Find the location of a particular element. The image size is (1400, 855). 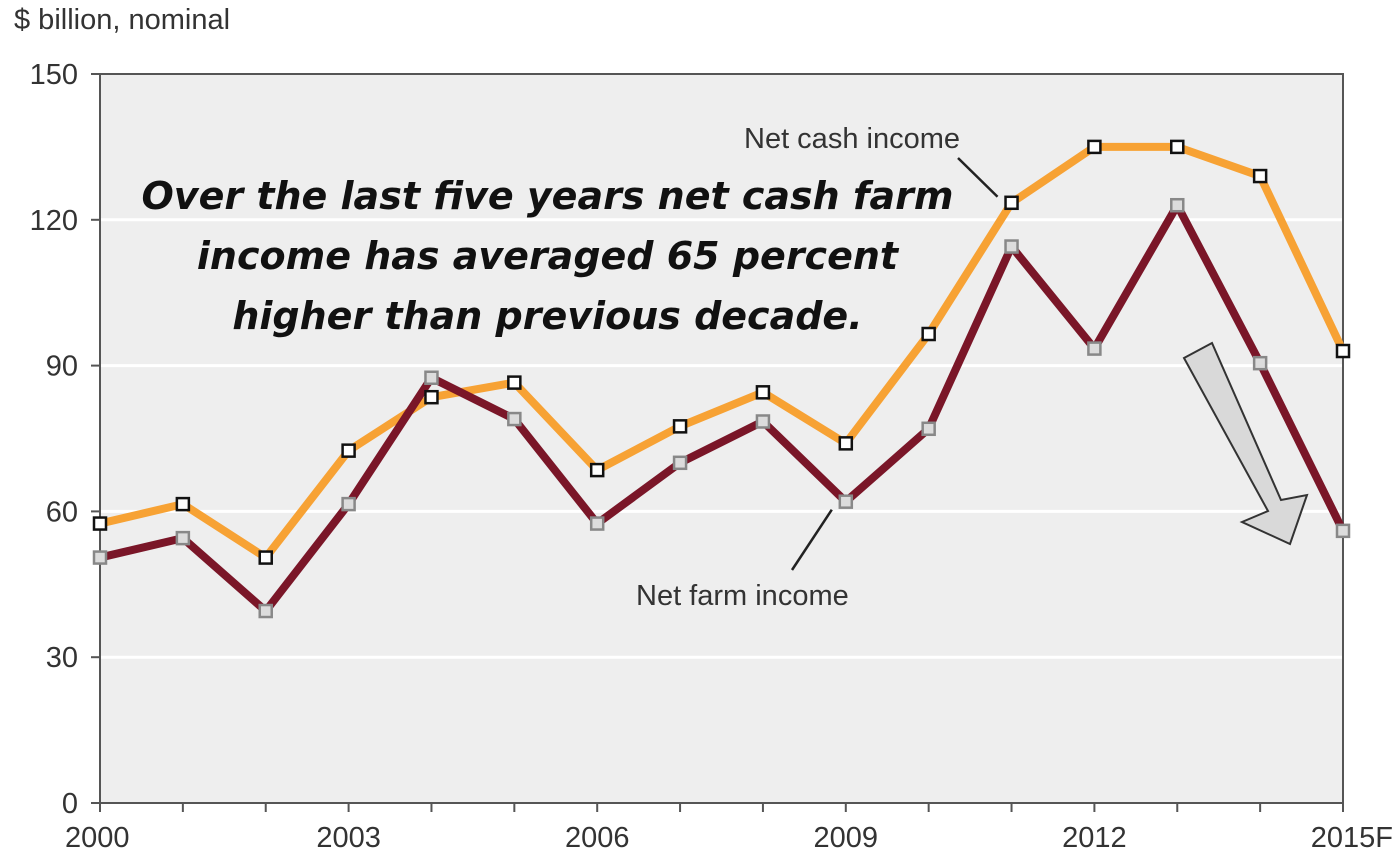

leader-line-net-cash-income is located at coordinates (978, 177).